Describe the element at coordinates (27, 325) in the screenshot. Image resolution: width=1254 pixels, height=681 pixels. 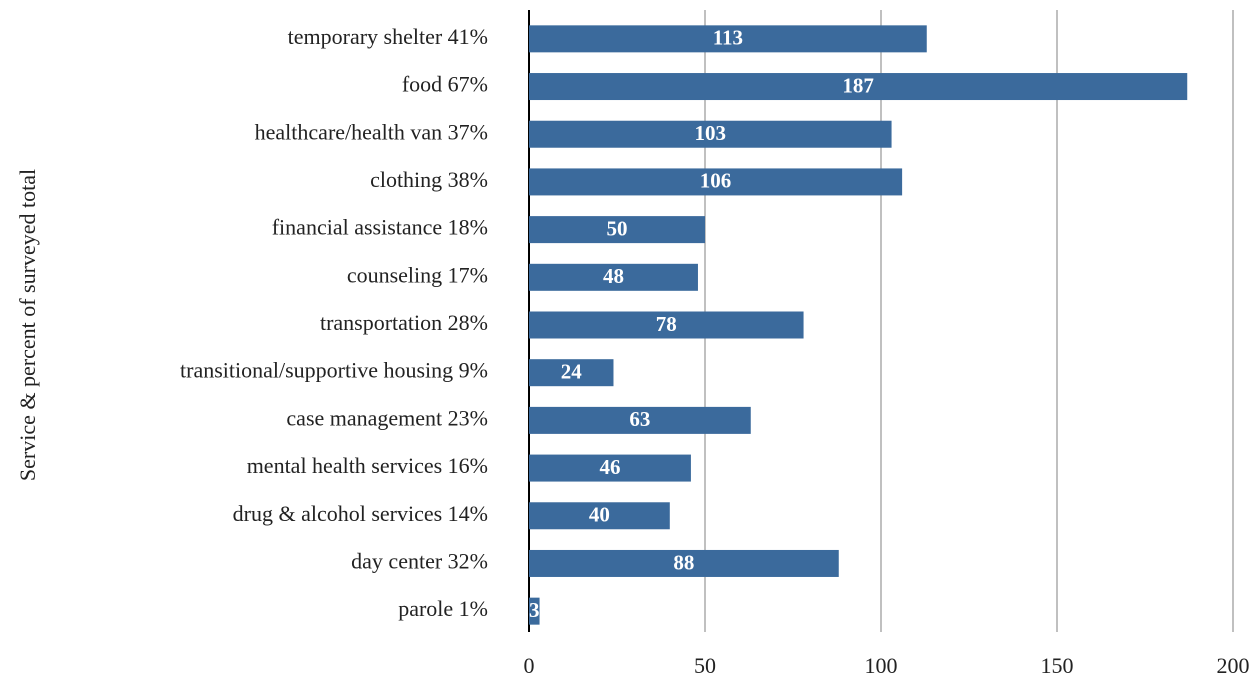
I see `y-axis-title: Service & percent of surveyed total` at that location.